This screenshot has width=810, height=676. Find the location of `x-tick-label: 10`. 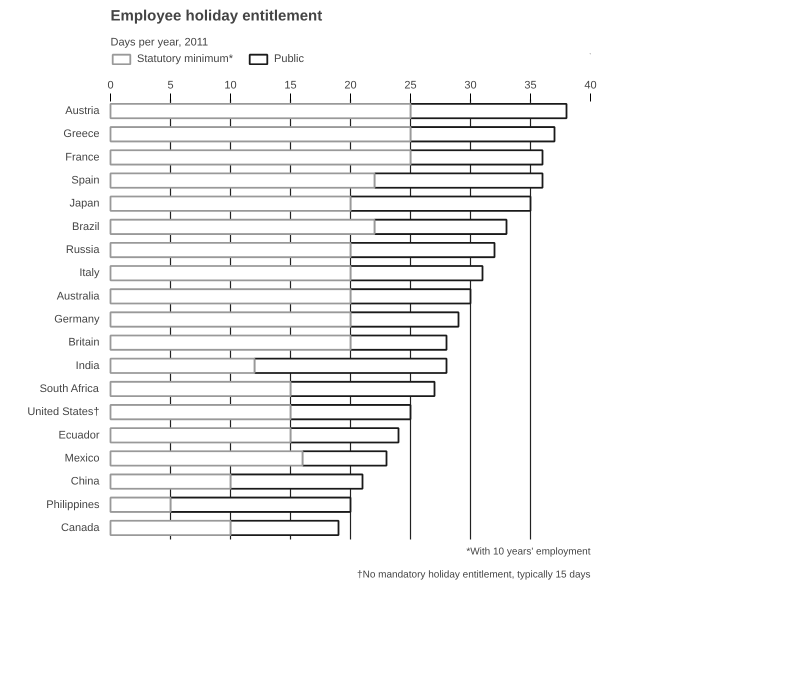

x-tick-label: 10 is located at coordinates (230, 86).